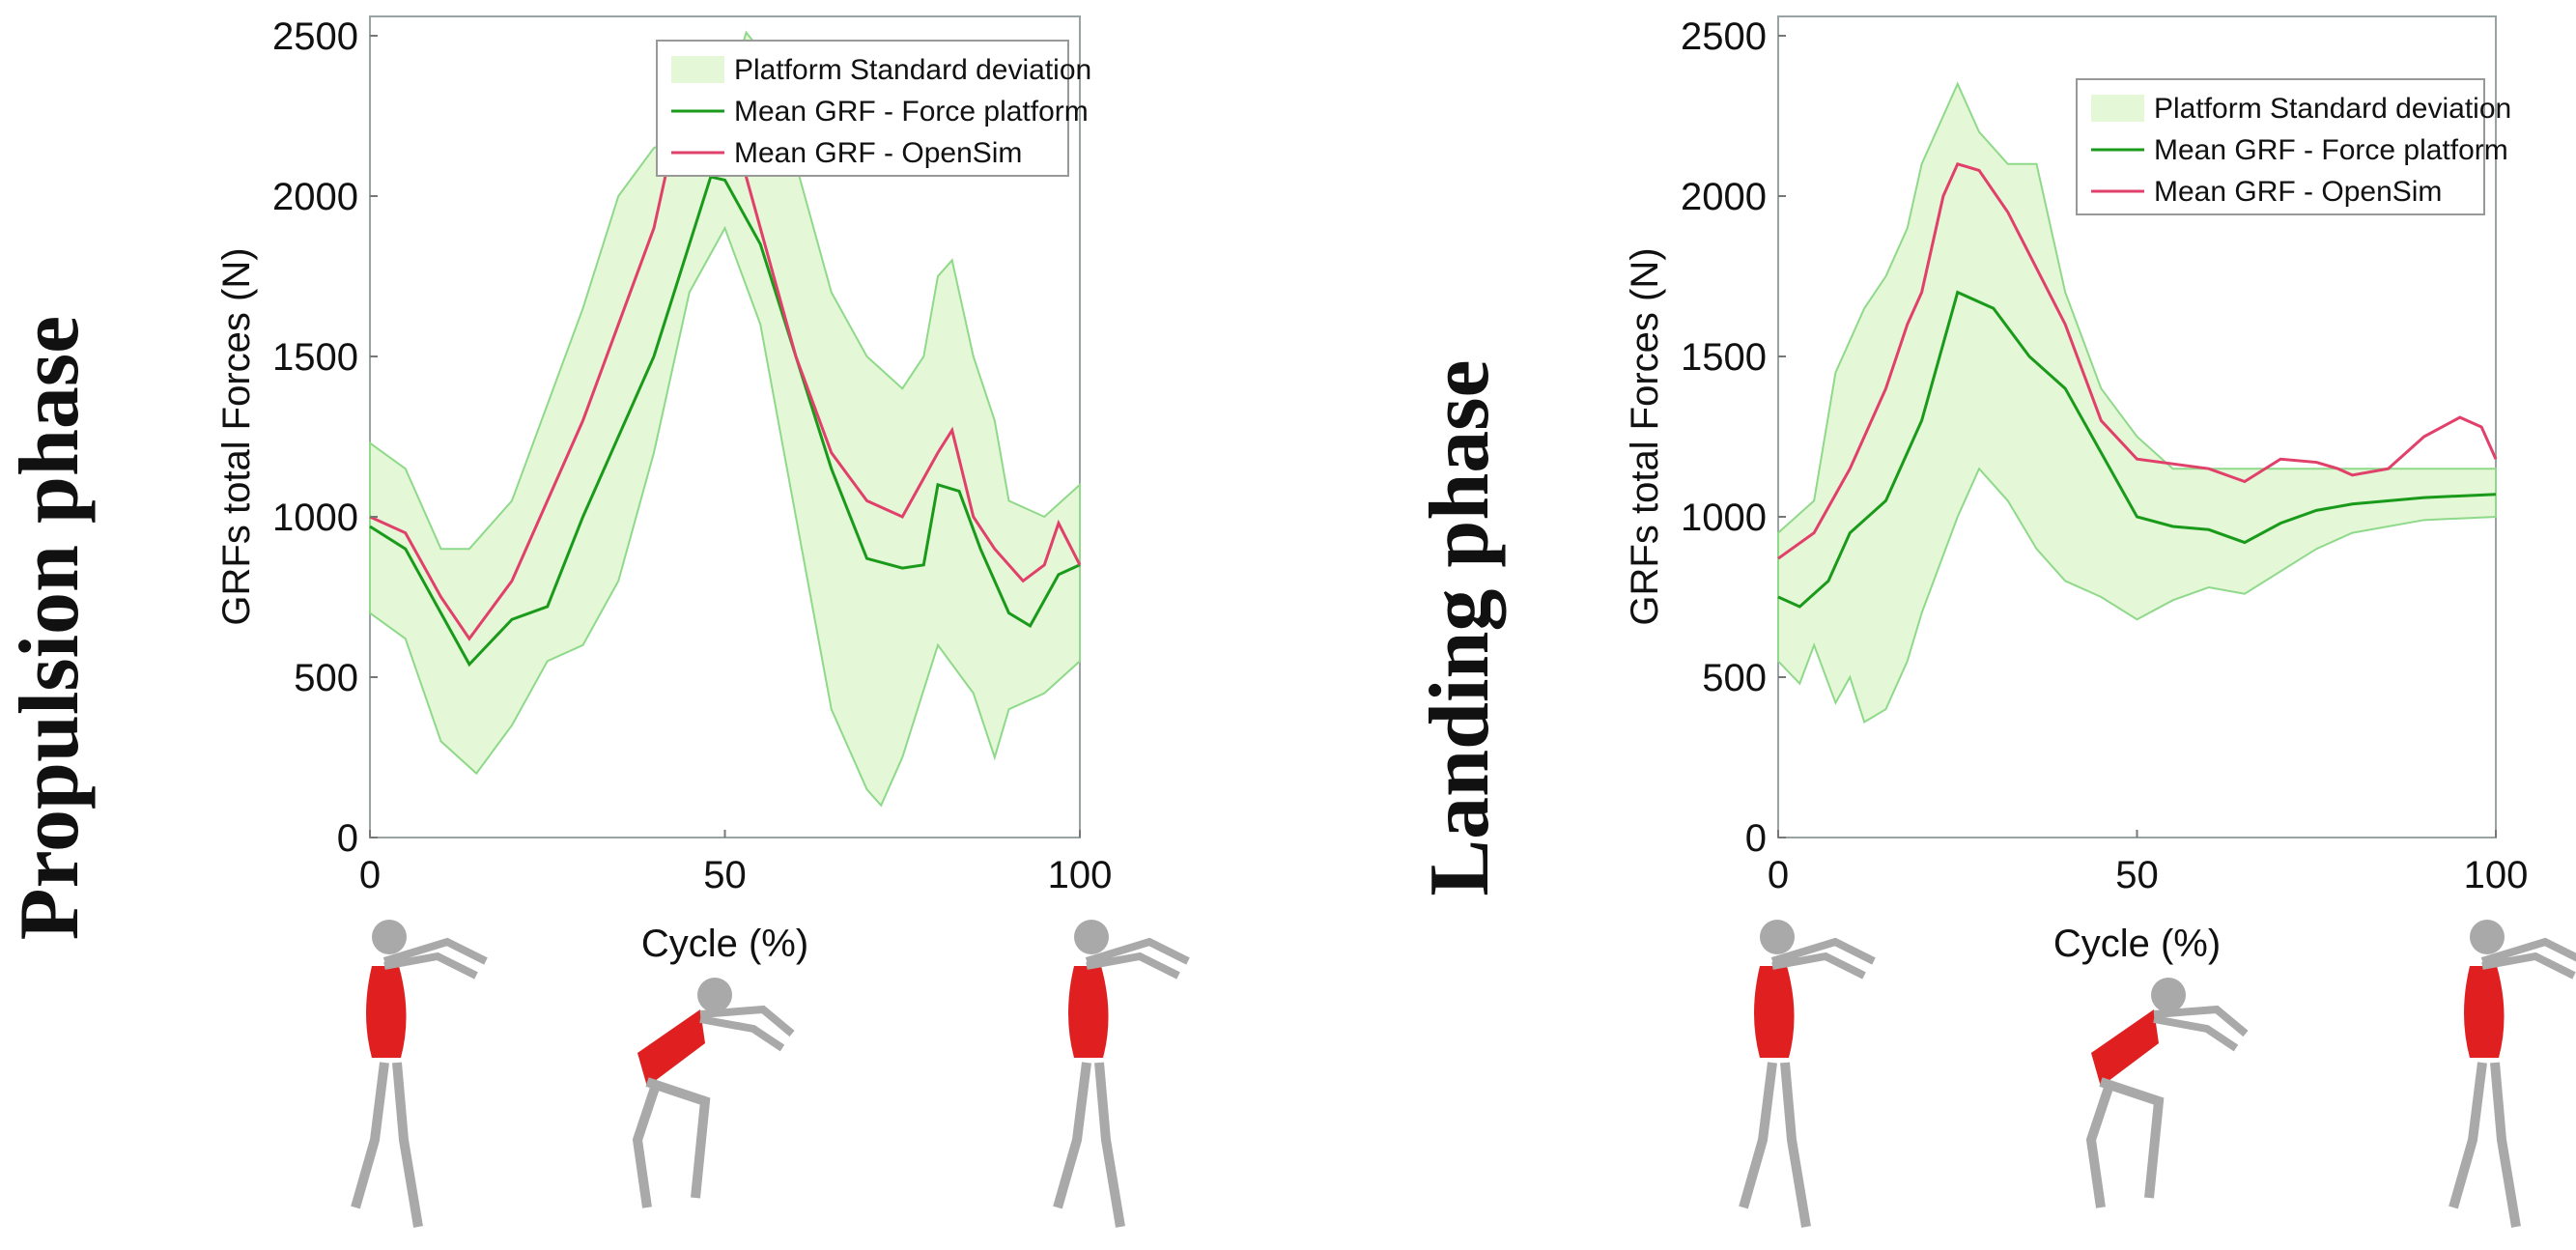 This screenshot has width=2576, height=1250. I want to click on phase-label: Propulsion phase, so click(50, 628).